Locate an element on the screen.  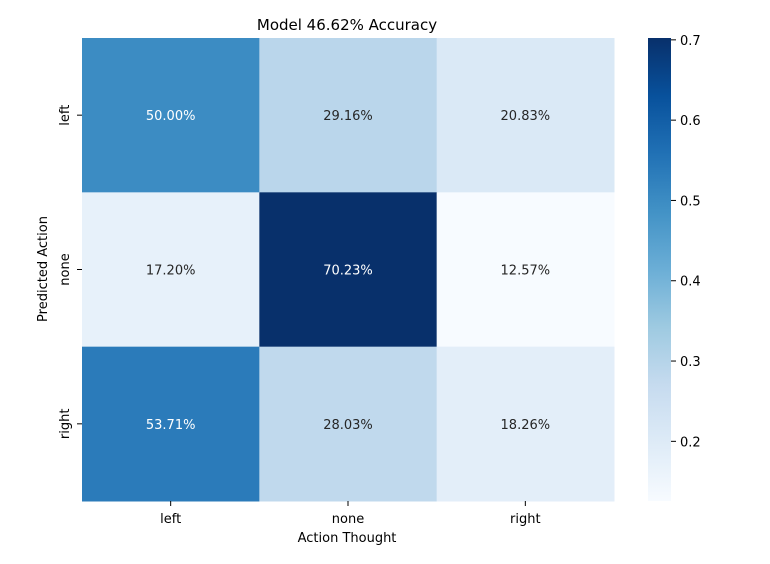
chart-title: Model 46.62% Accuracy is located at coordinates (347, 25).